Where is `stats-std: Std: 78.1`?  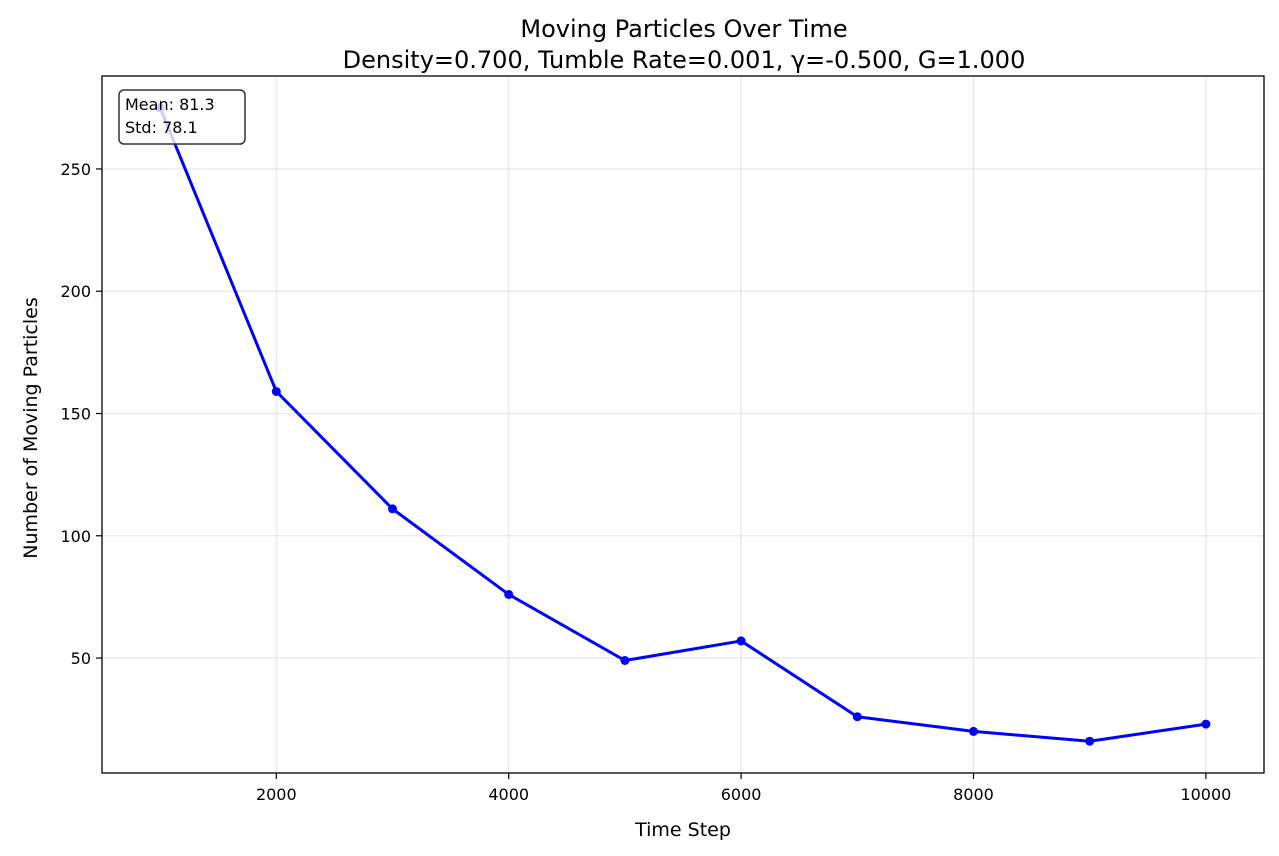 stats-std: Std: 78.1 is located at coordinates (161, 127).